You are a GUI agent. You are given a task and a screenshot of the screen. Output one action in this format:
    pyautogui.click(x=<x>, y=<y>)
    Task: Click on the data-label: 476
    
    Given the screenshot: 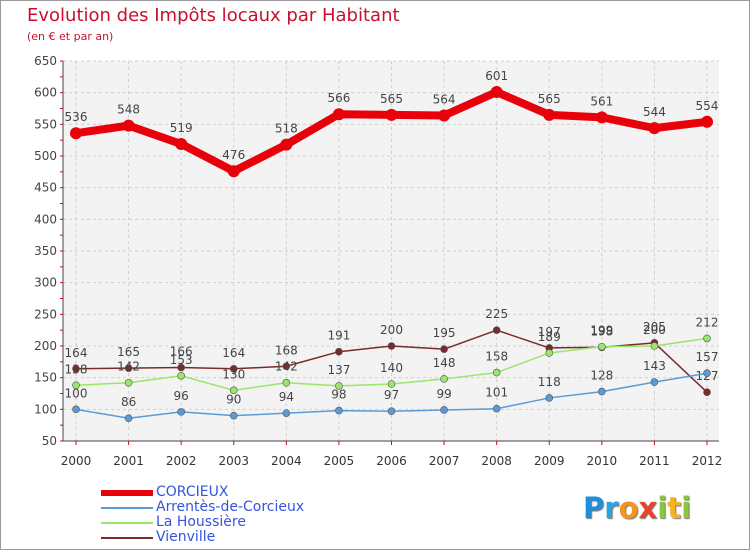 What is the action you would take?
    pyautogui.click(x=233, y=155)
    